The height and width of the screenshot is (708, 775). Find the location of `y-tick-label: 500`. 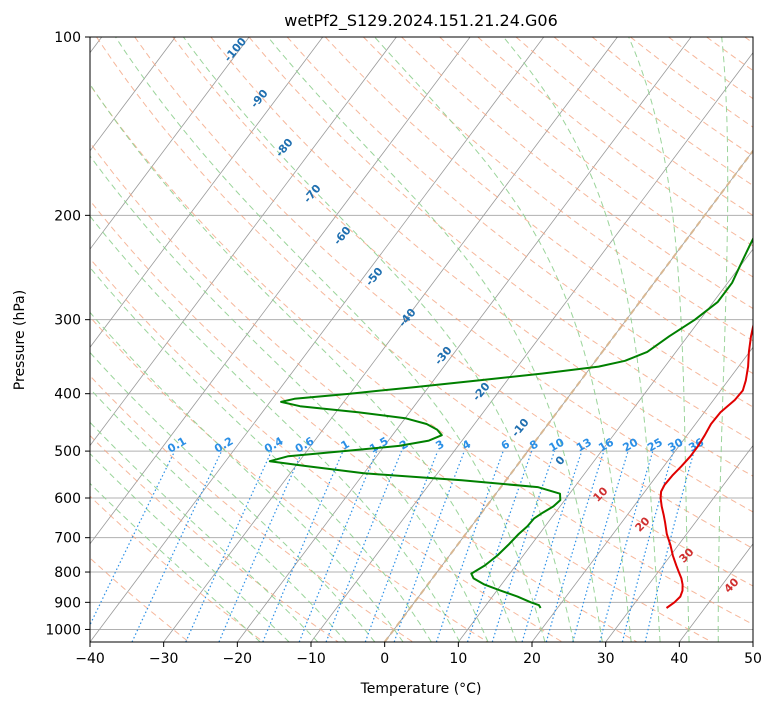

y-tick-label: 500 is located at coordinates (67, 452).